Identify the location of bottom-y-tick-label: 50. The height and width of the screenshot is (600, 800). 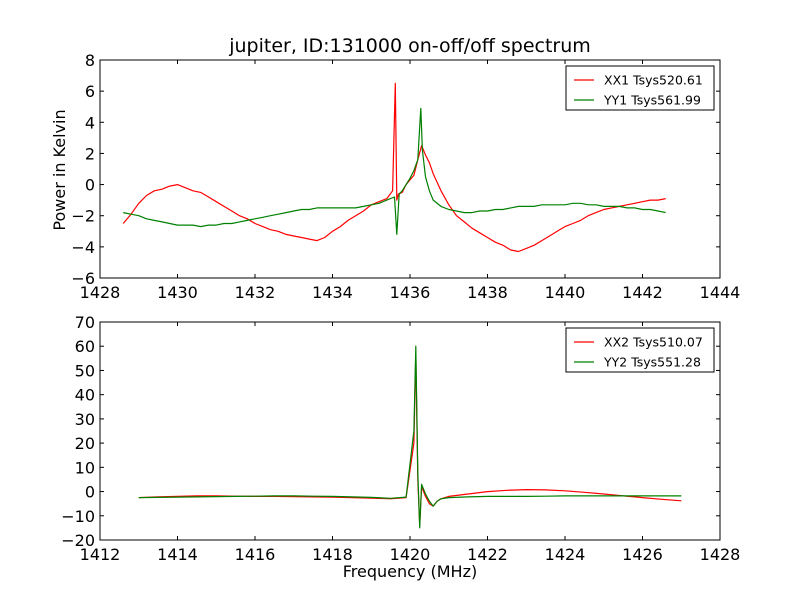
(85, 370).